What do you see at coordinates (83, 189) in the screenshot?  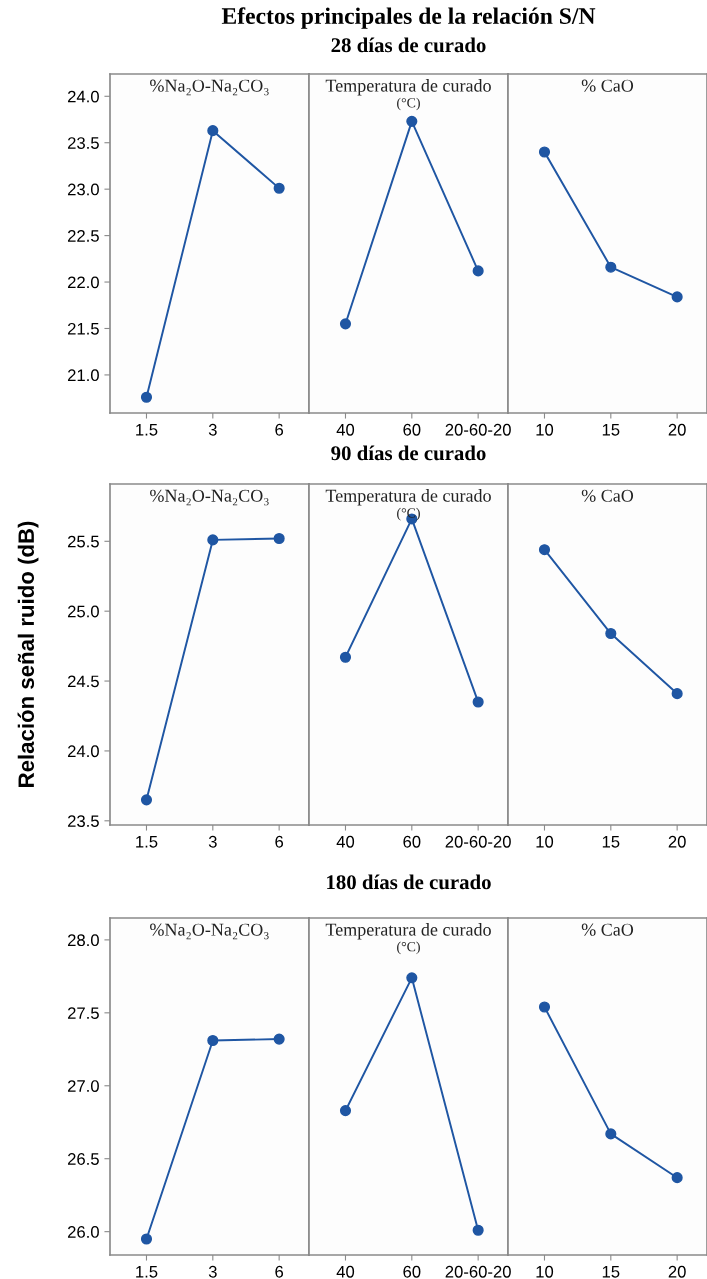 I see `y-tick-label: 23.0` at bounding box center [83, 189].